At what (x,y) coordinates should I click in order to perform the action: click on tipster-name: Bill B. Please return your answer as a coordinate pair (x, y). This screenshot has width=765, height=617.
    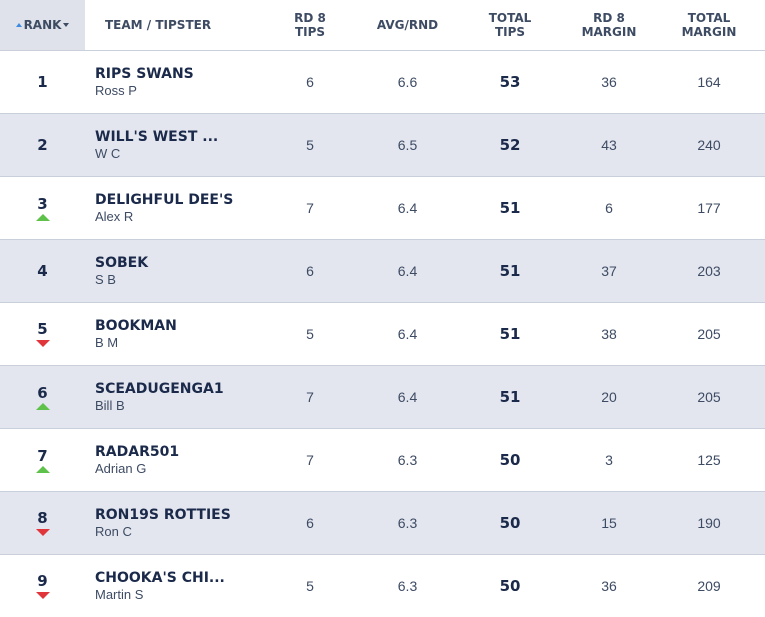
    Looking at the image, I should click on (110, 405).